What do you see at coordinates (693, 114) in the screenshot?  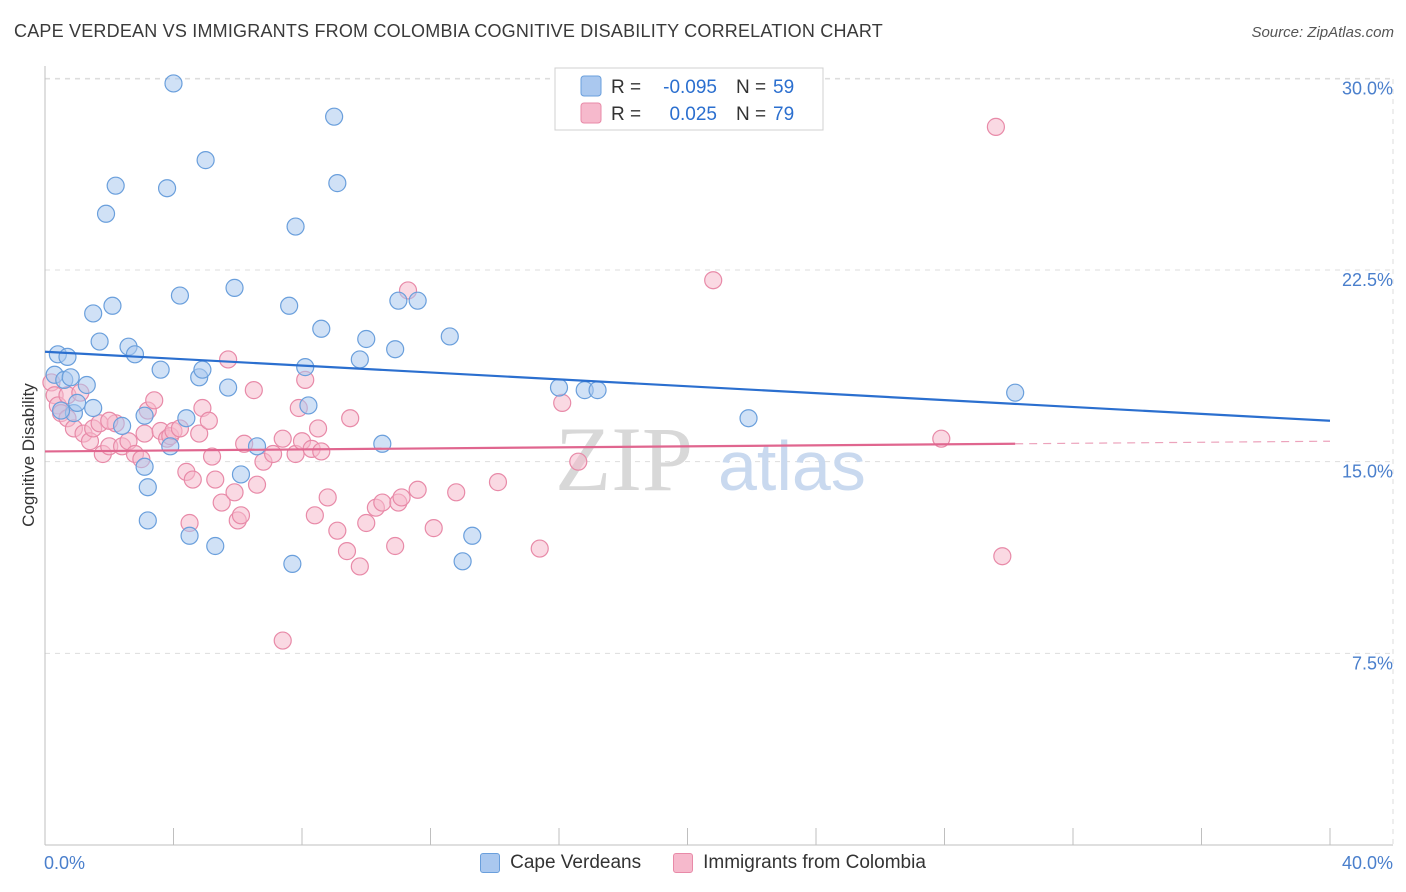 I see `legend-r-value-2: 0.025` at bounding box center [693, 114].